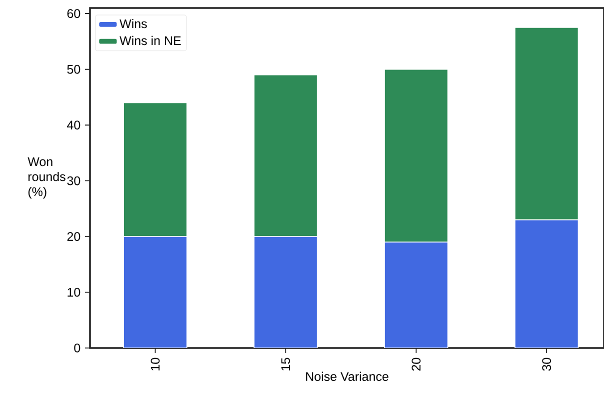  What do you see at coordinates (347, 376) in the screenshot?
I see `x-axis-title: Noise Variance` at bounding box center [347, 376].